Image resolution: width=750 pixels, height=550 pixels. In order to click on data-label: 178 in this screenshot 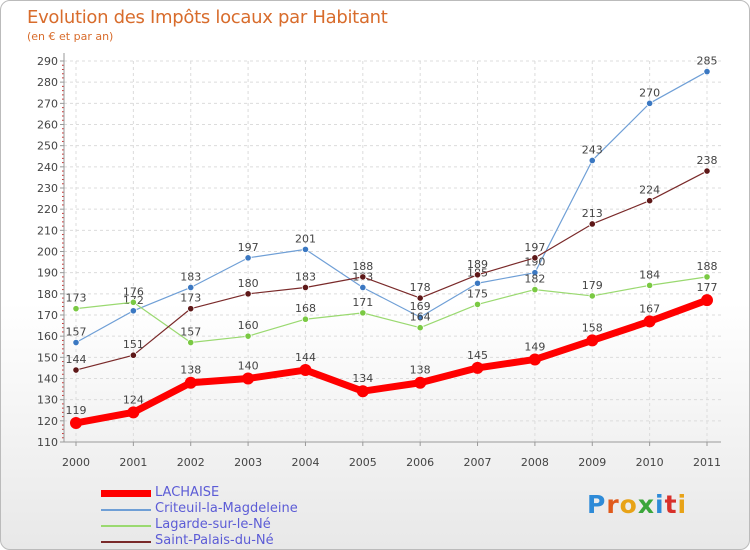, I will do `click(420, 287)`.